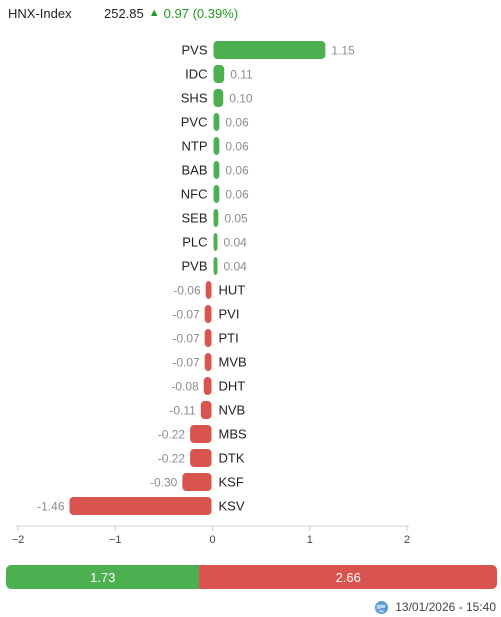  Describe the element at coordinates (215, 266) in the screenshot. I see `bar-pvb` at that location.